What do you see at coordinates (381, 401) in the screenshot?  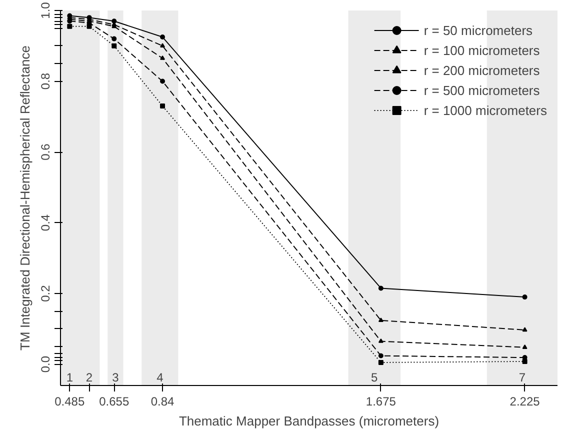 I see `x-tick-label: 1.675` at bounding box center [381, 401].